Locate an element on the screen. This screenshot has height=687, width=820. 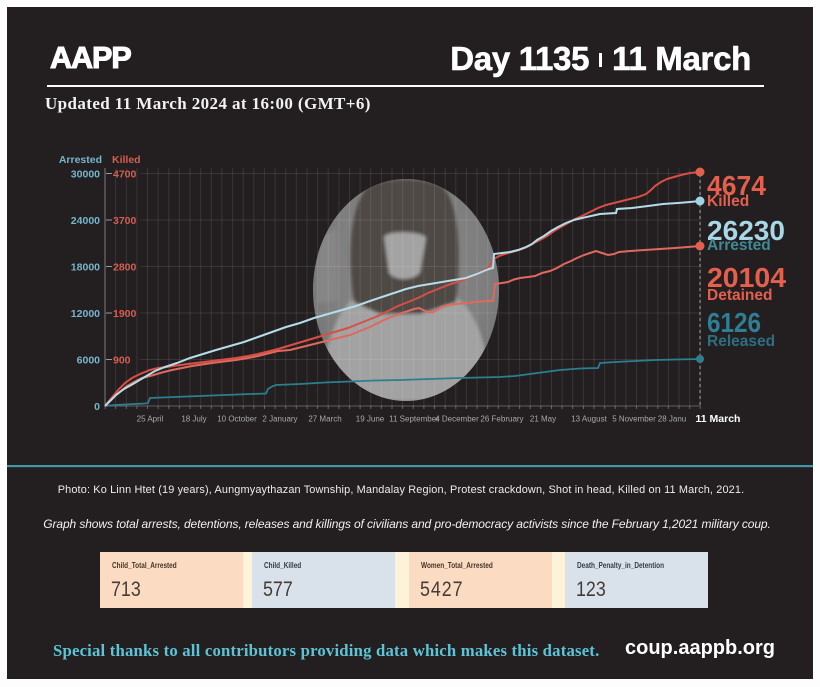
svg-text: 4674 is located at coordinates (736, 185).